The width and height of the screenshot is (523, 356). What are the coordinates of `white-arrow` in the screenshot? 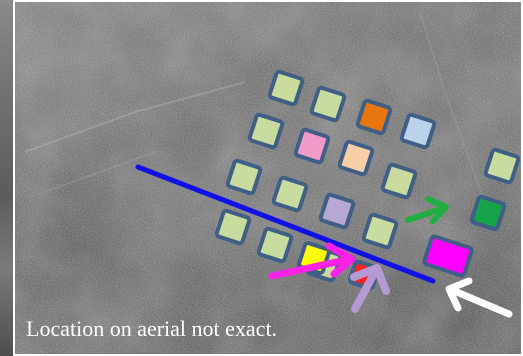 It's located at (479, 297).